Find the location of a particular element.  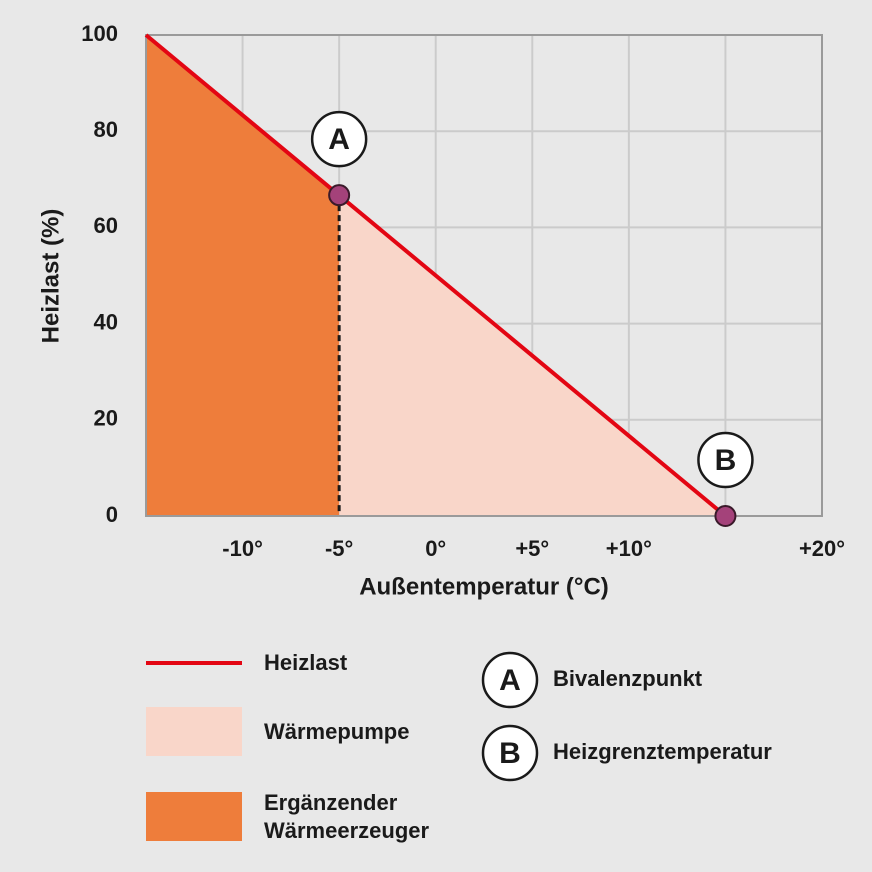

legend-label-box: Ergänzender Wärmeerzeuger is located at coordinates (347, 816).